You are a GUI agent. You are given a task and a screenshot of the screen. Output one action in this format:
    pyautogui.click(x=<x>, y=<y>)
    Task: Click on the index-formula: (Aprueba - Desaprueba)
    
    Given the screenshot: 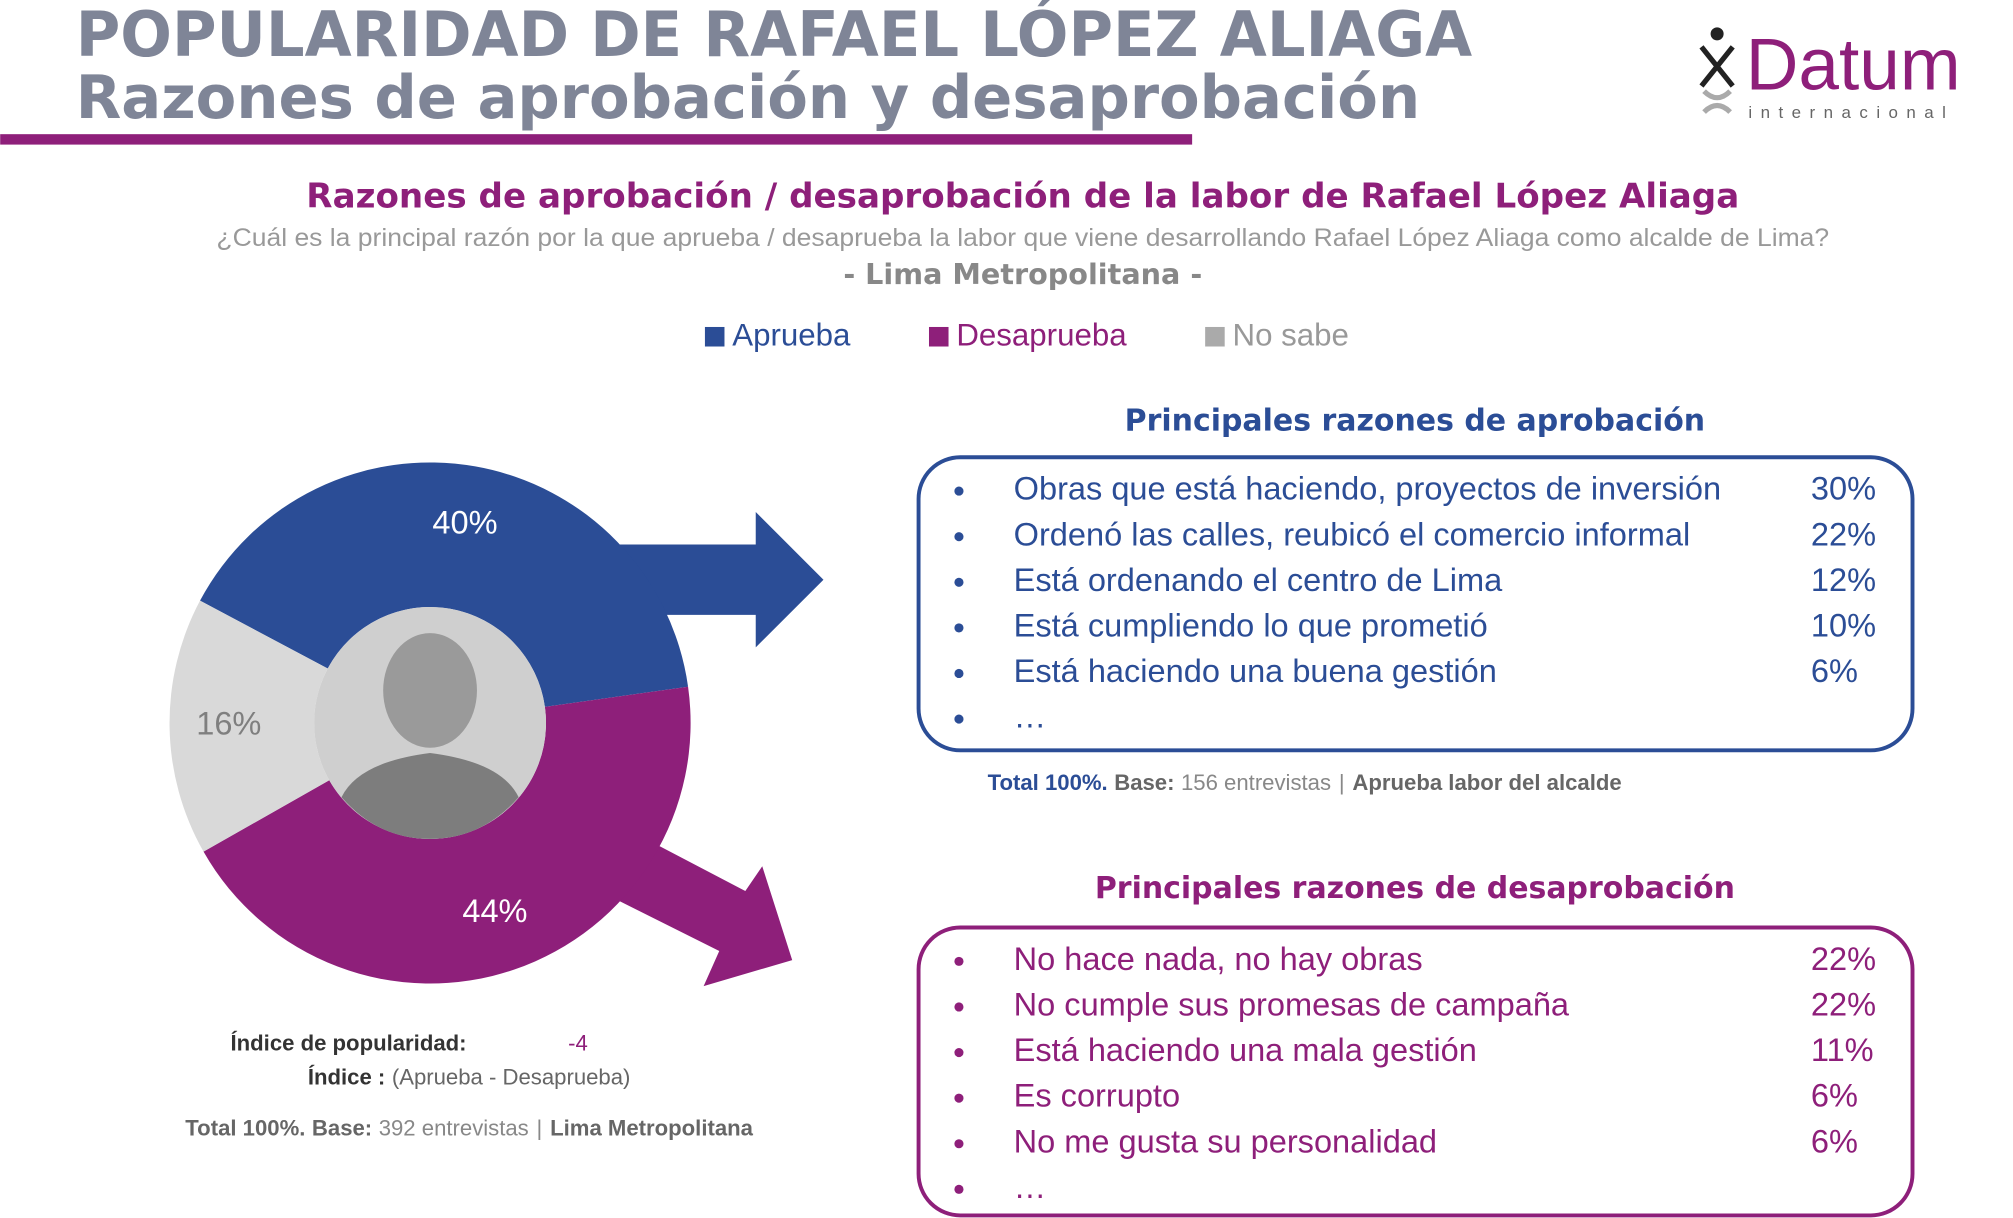 What is the action you would take?
    pyautogui.click(x=511, y=1076)
    